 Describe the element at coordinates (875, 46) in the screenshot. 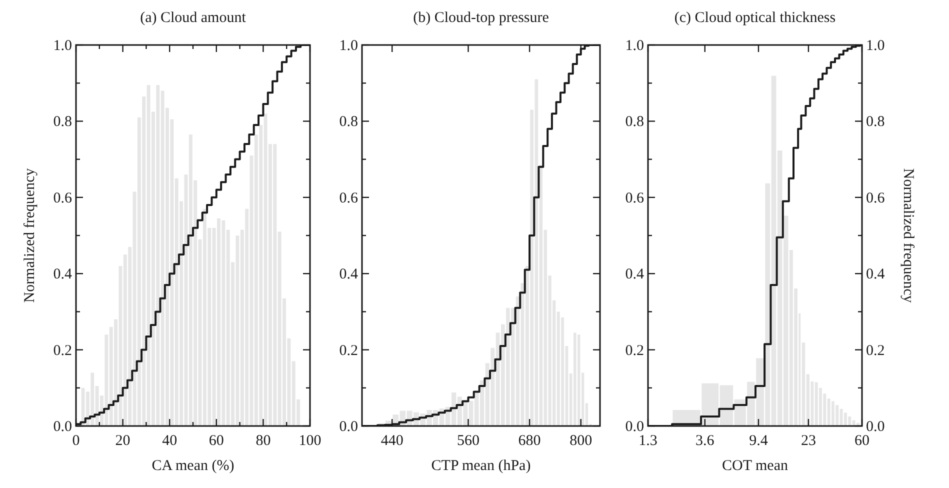

I see `y2-tick-label: 1.0` at that location.